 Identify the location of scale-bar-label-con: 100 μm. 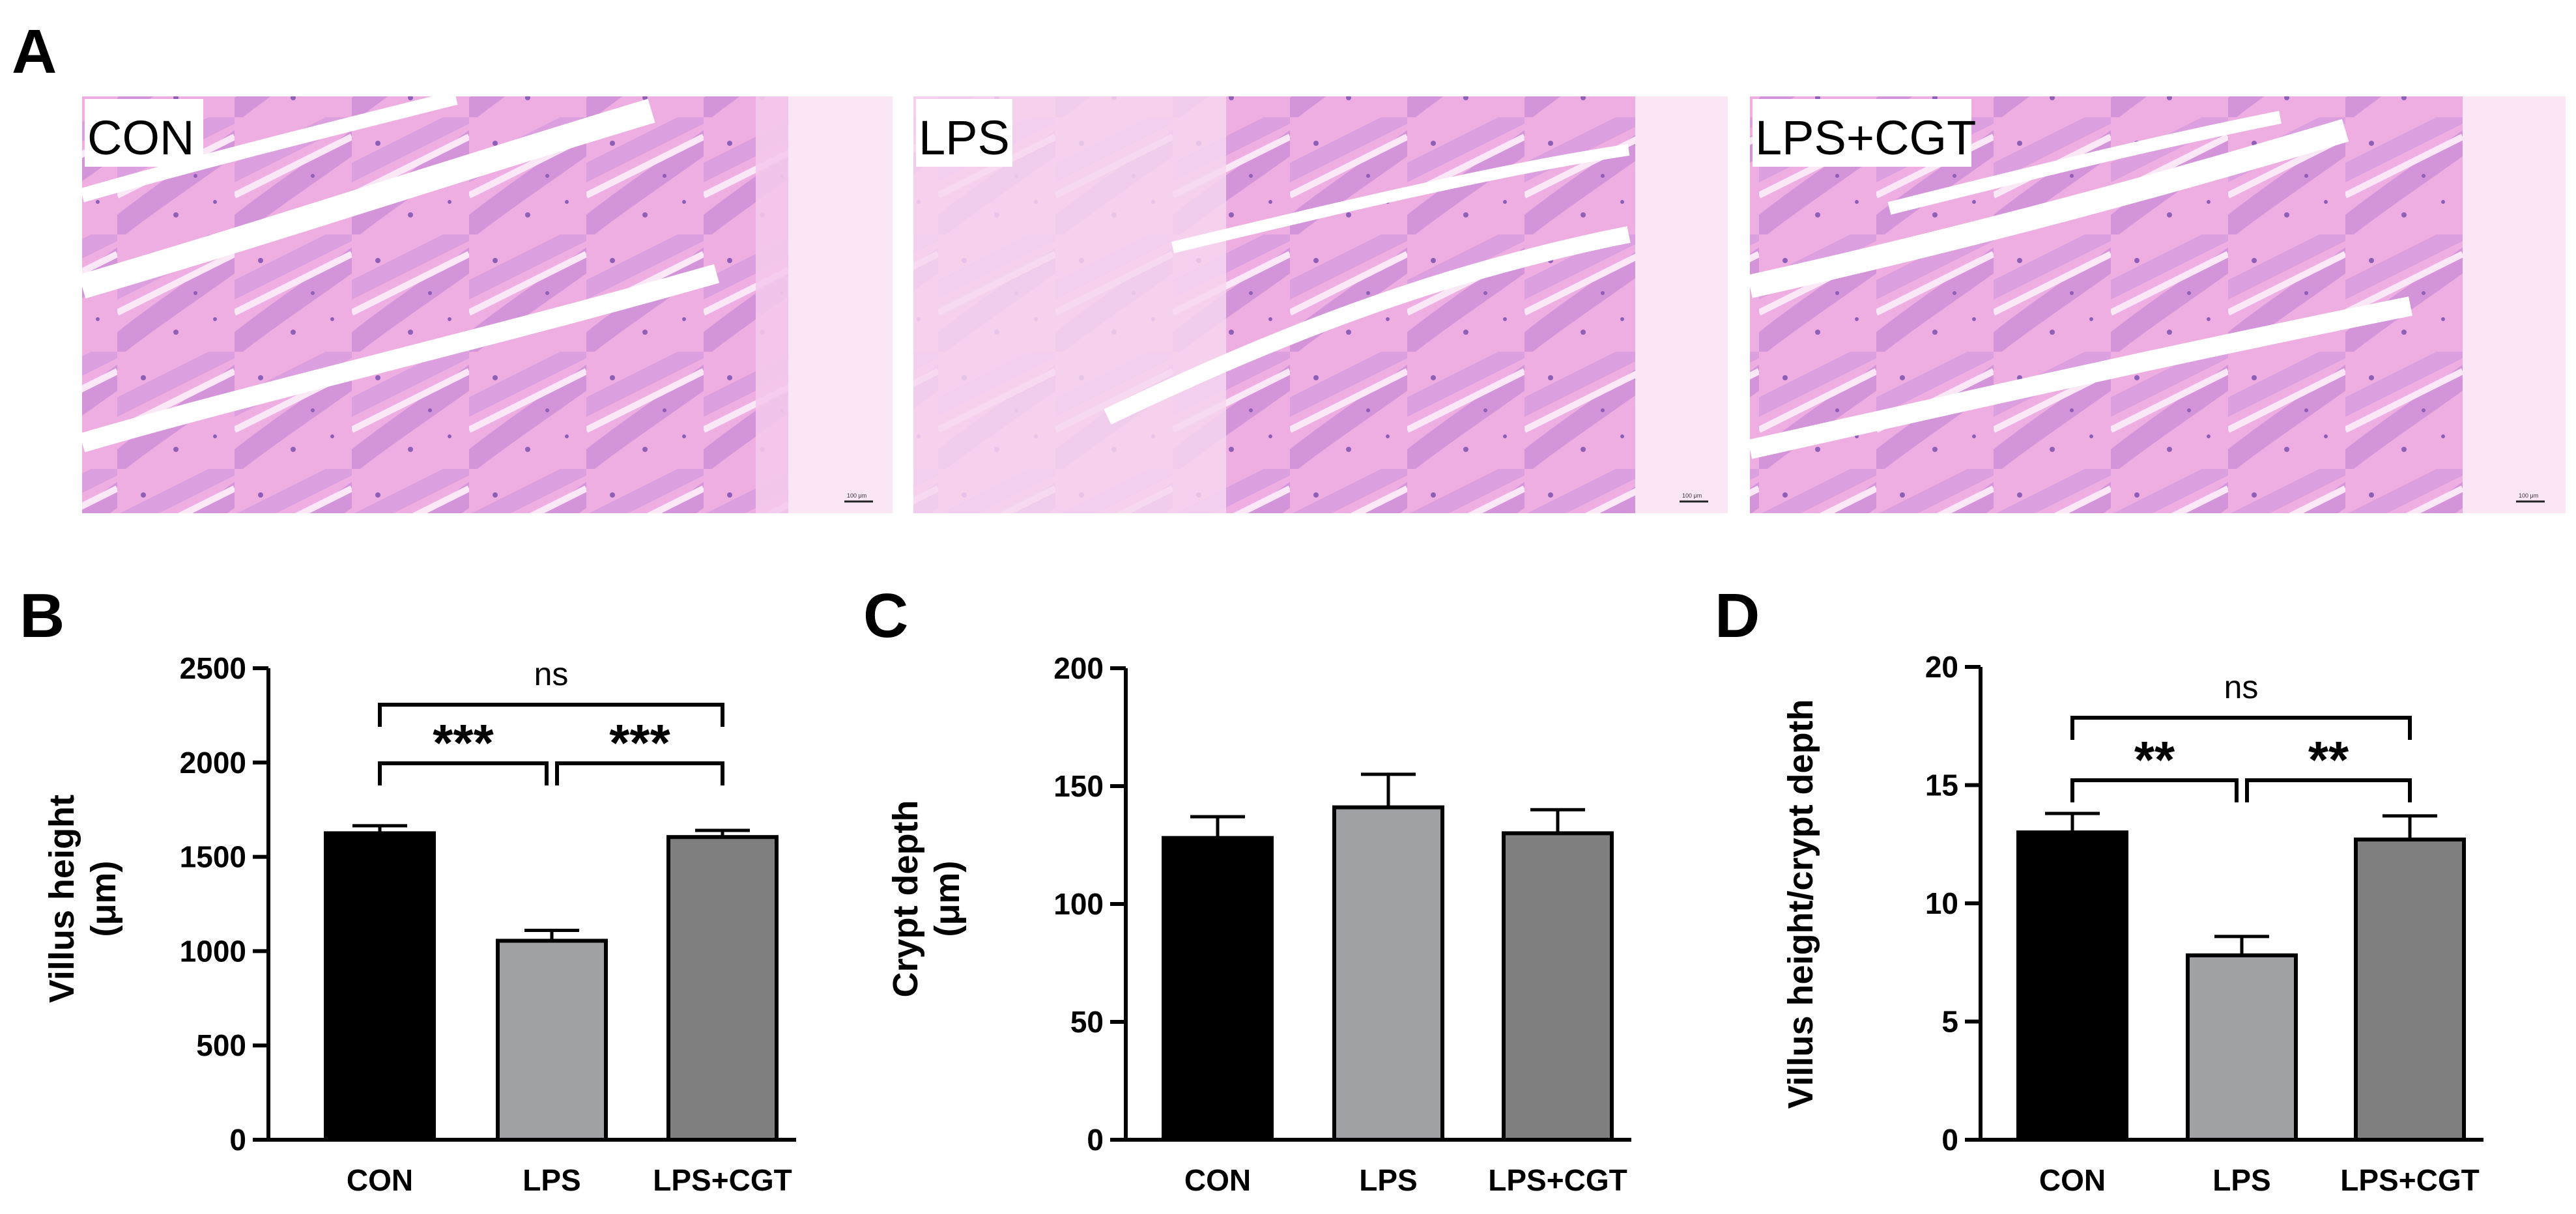
(857, 495).